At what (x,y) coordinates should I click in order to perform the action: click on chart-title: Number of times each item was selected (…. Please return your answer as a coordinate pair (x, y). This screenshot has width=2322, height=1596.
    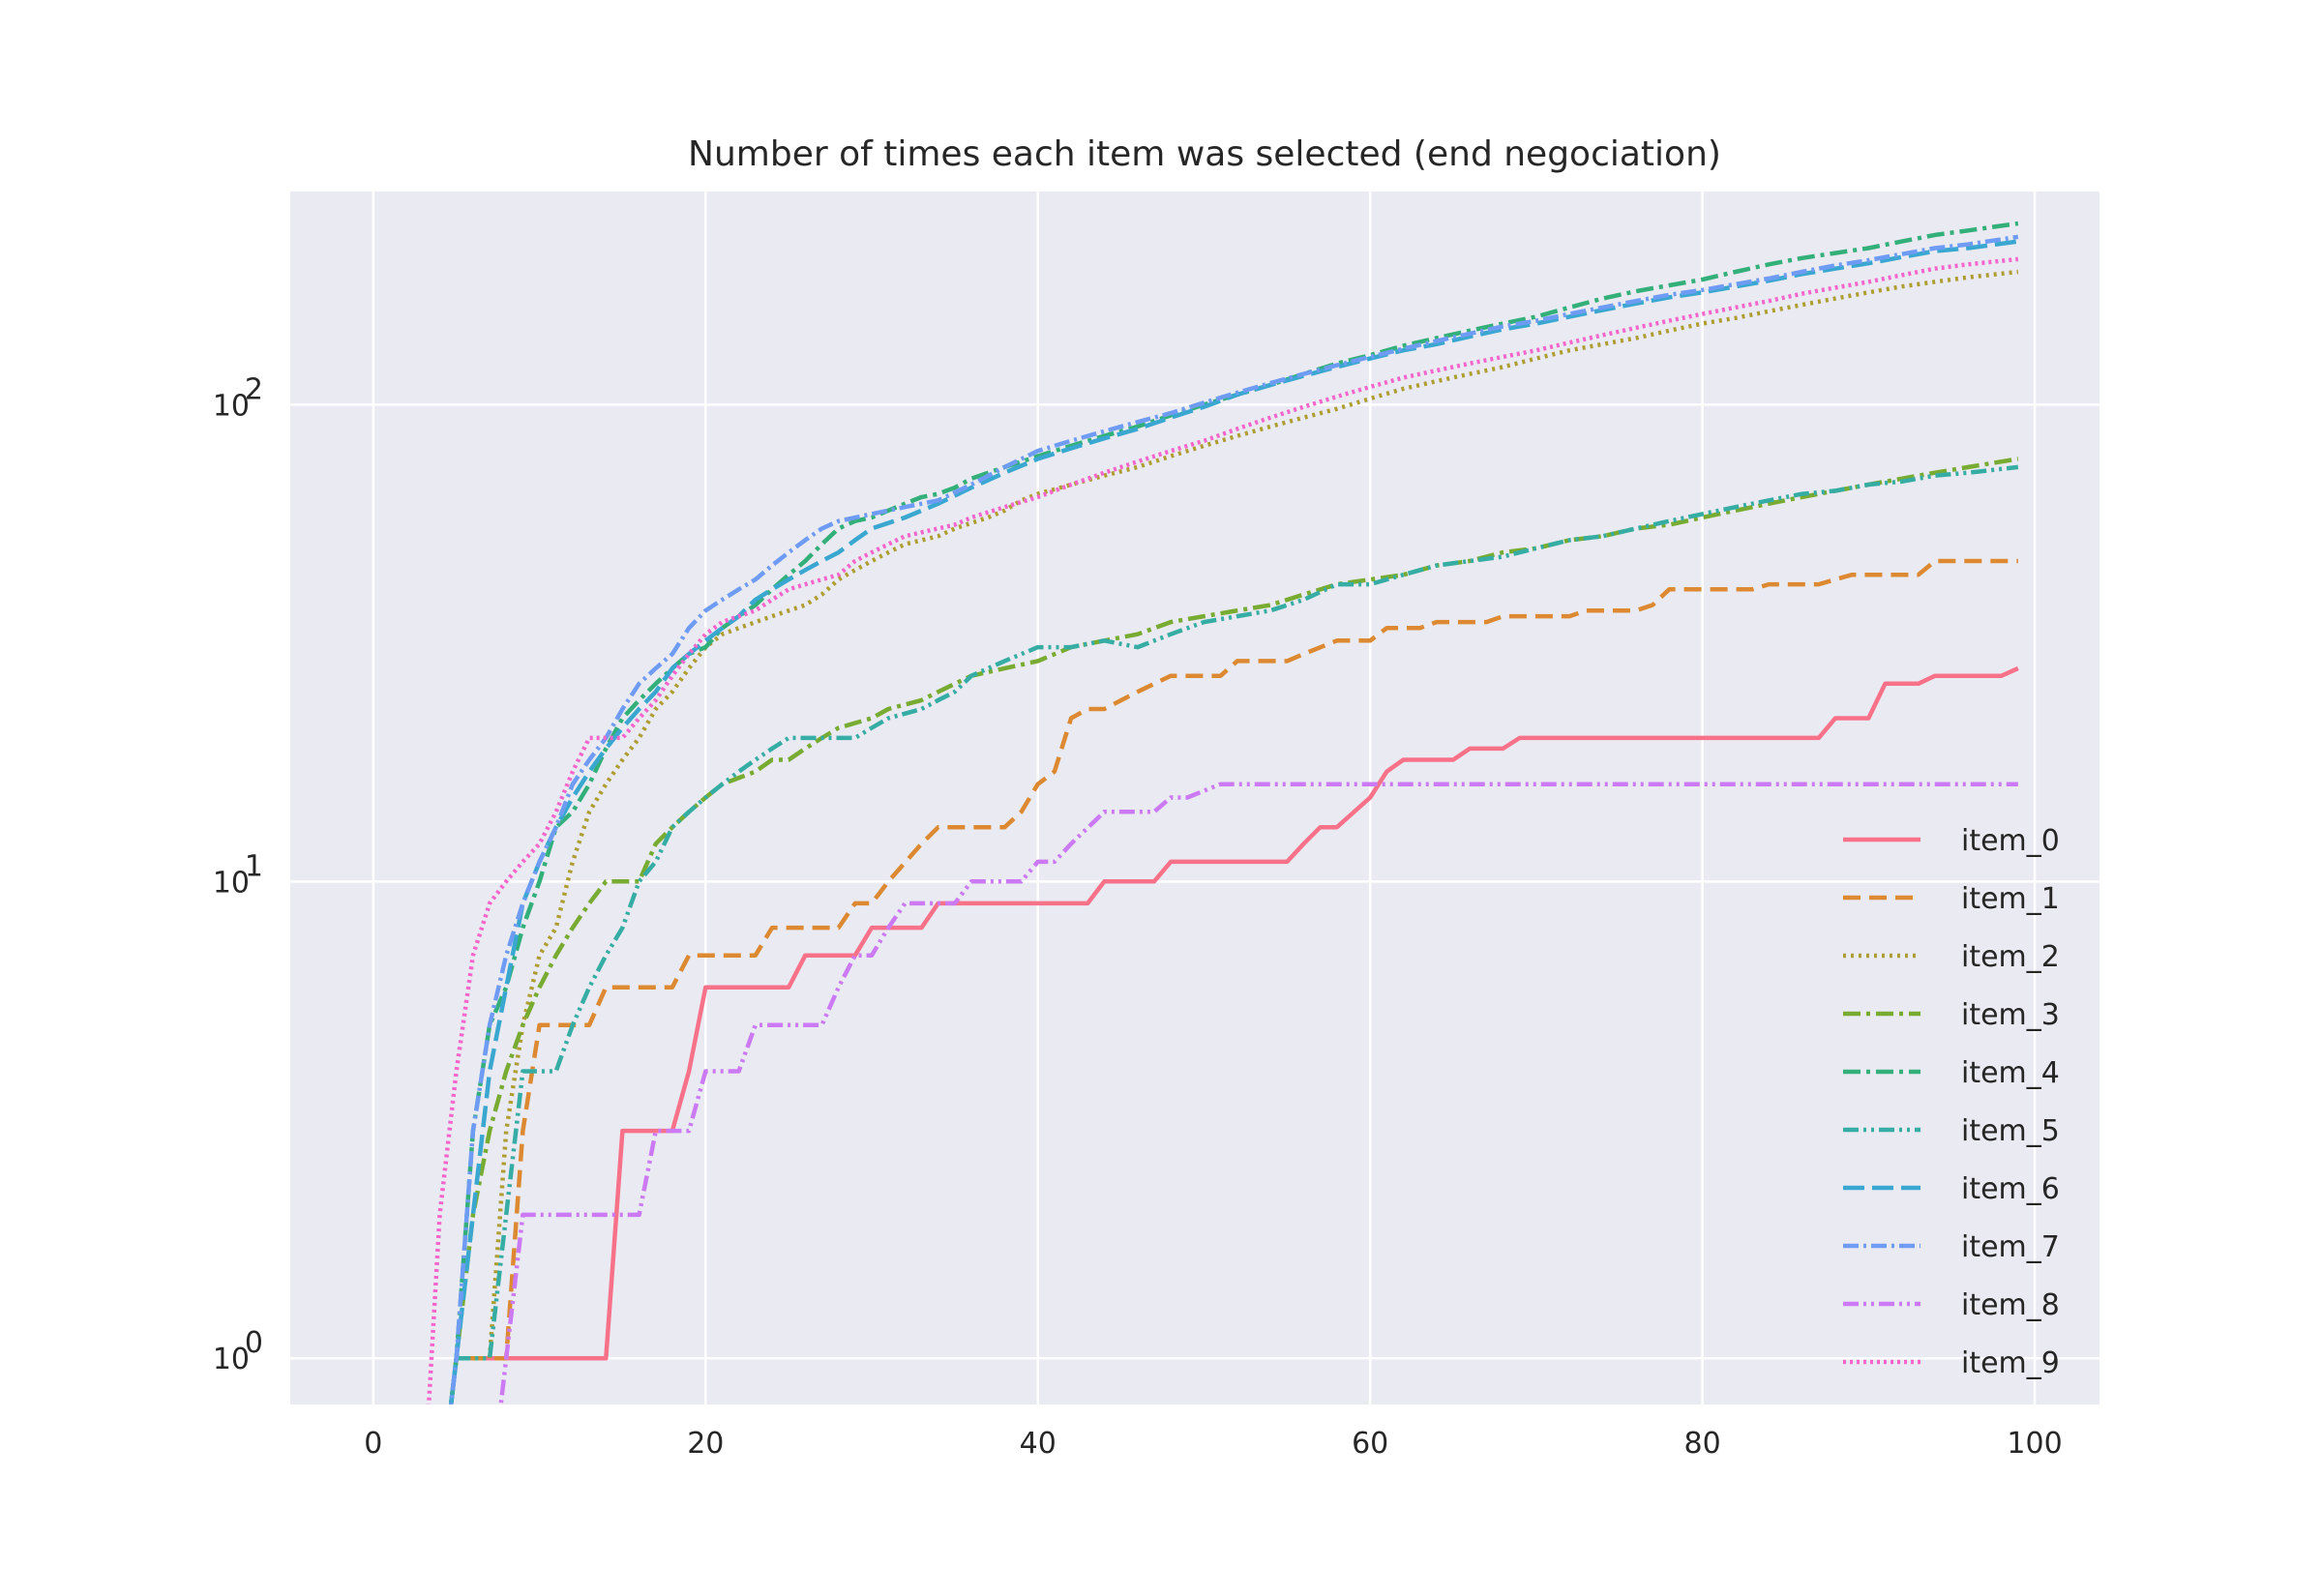
    Looking at the image, I should click on (1204, 154).